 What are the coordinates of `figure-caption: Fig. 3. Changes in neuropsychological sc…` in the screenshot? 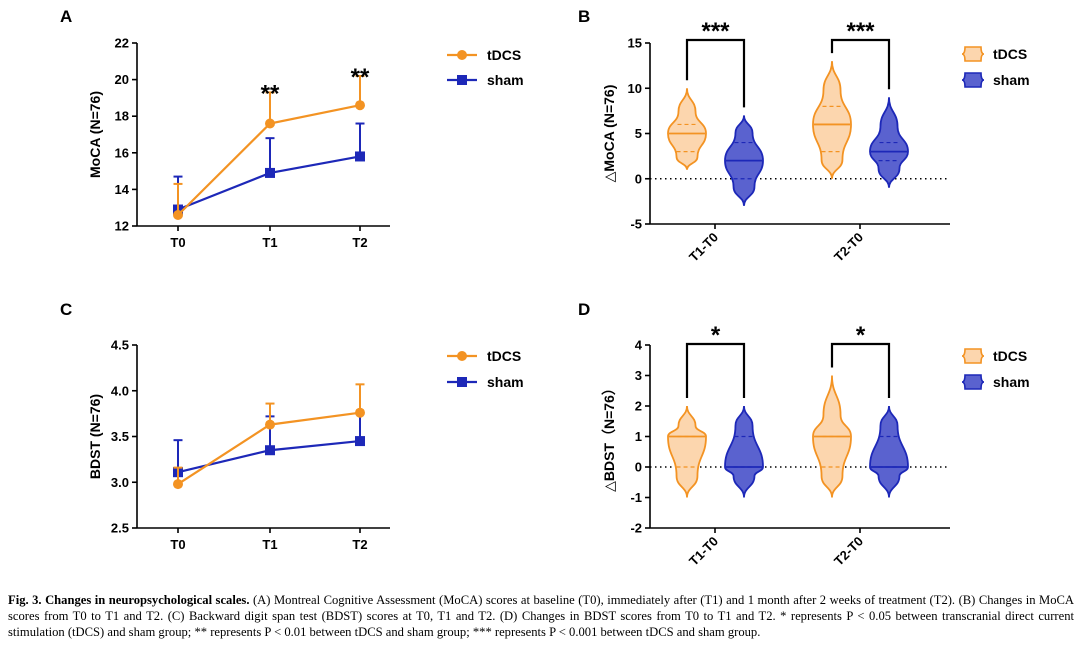 It's located at (541, 616).